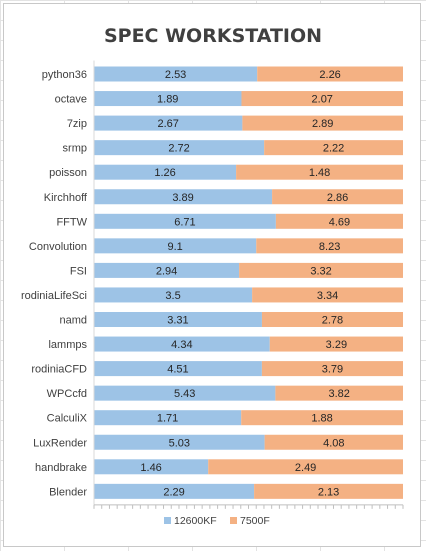 The height and width of the screenshot is (551, 426). Describe the element at coordinates (167, 520) in the screenshot. I see `legend-swatch-12600kf` at that location.